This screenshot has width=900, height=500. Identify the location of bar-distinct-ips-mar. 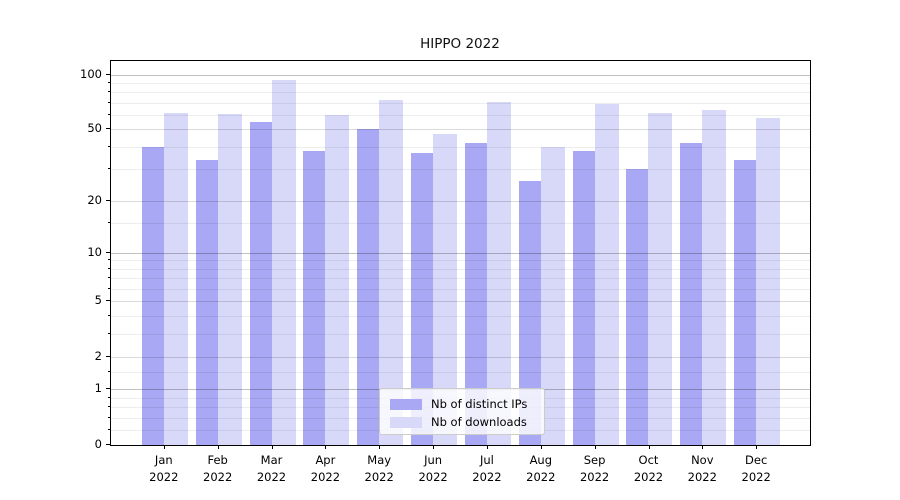
(261, 283).